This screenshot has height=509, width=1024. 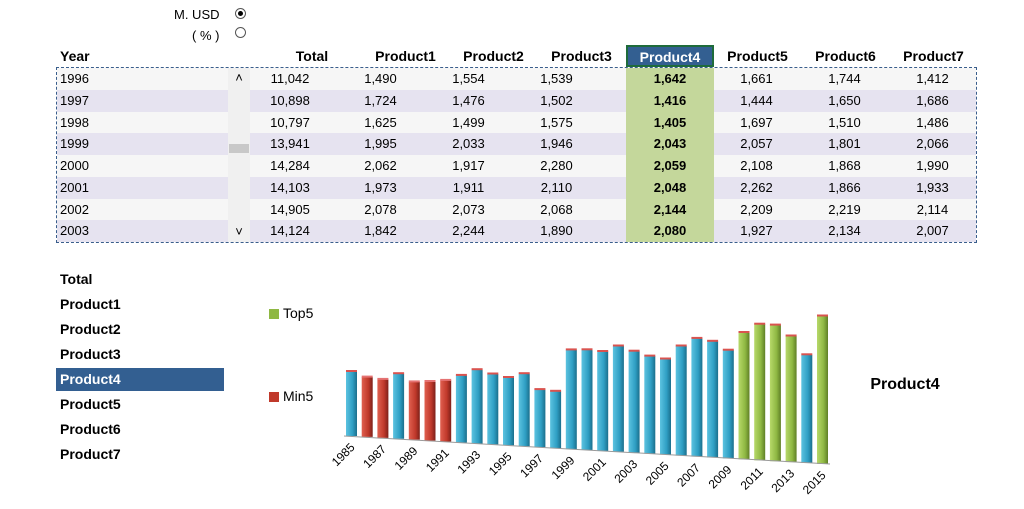 What do you see at coordinates (556, 144) in the screenshot?
I see `cell-value: 1,946` at bounding box center [556, 144].